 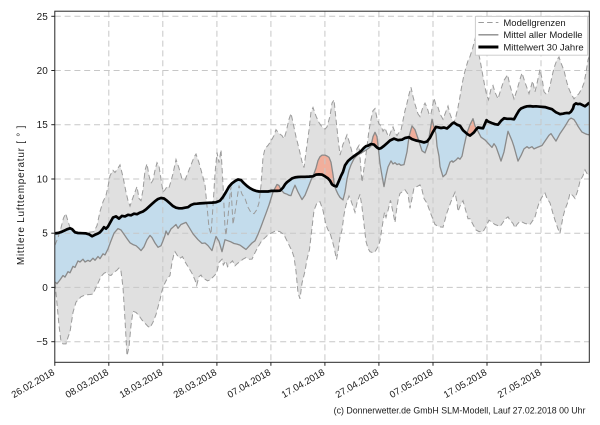 I want to click on svg-text: 15, so click(x=43, y=125).